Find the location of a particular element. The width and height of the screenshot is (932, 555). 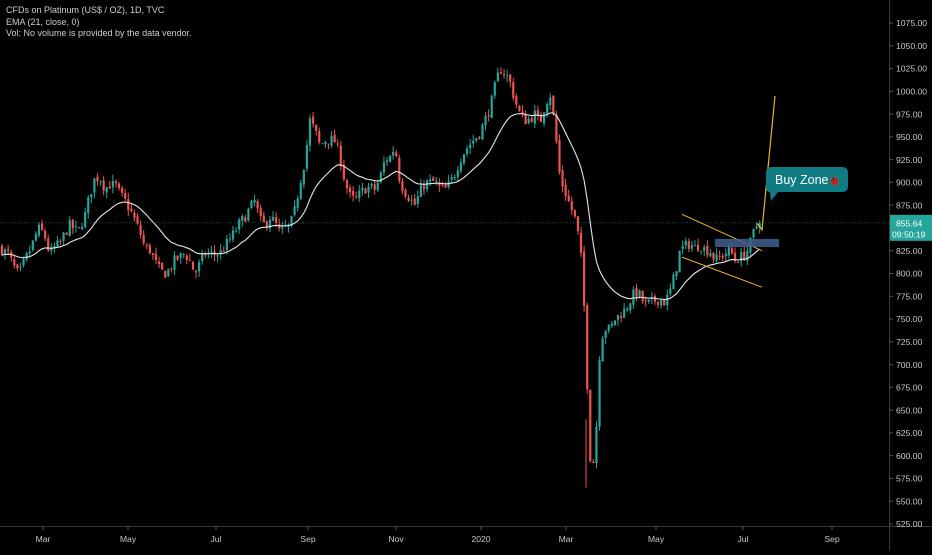

y-tick-label: 900.00 is located at coordinates (909, 183).